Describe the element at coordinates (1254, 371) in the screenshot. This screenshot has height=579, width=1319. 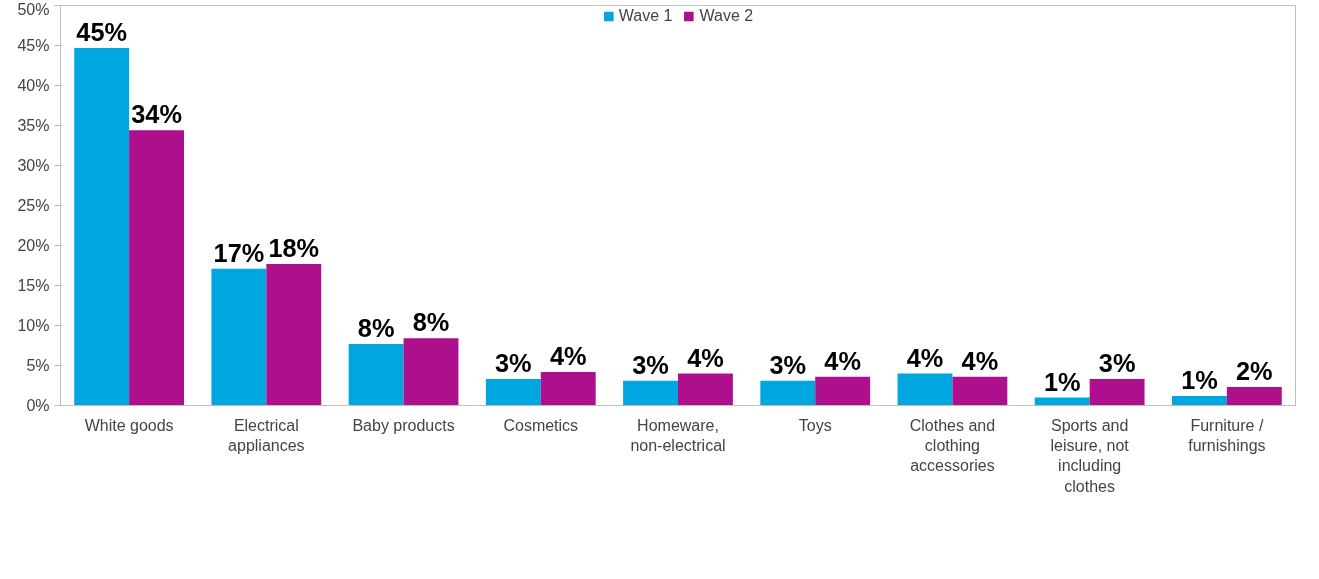
I see `data-label: 2%` at that location.